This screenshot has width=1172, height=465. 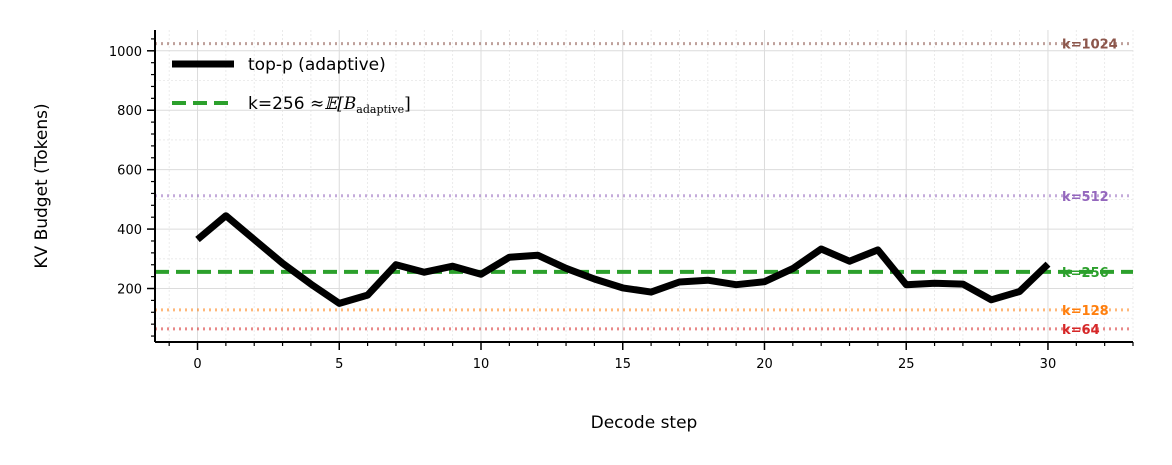 I want to click on legend: top-p (adaptive) k=256 ≈𝔼[Badaptive], so click(x=291, y=85).